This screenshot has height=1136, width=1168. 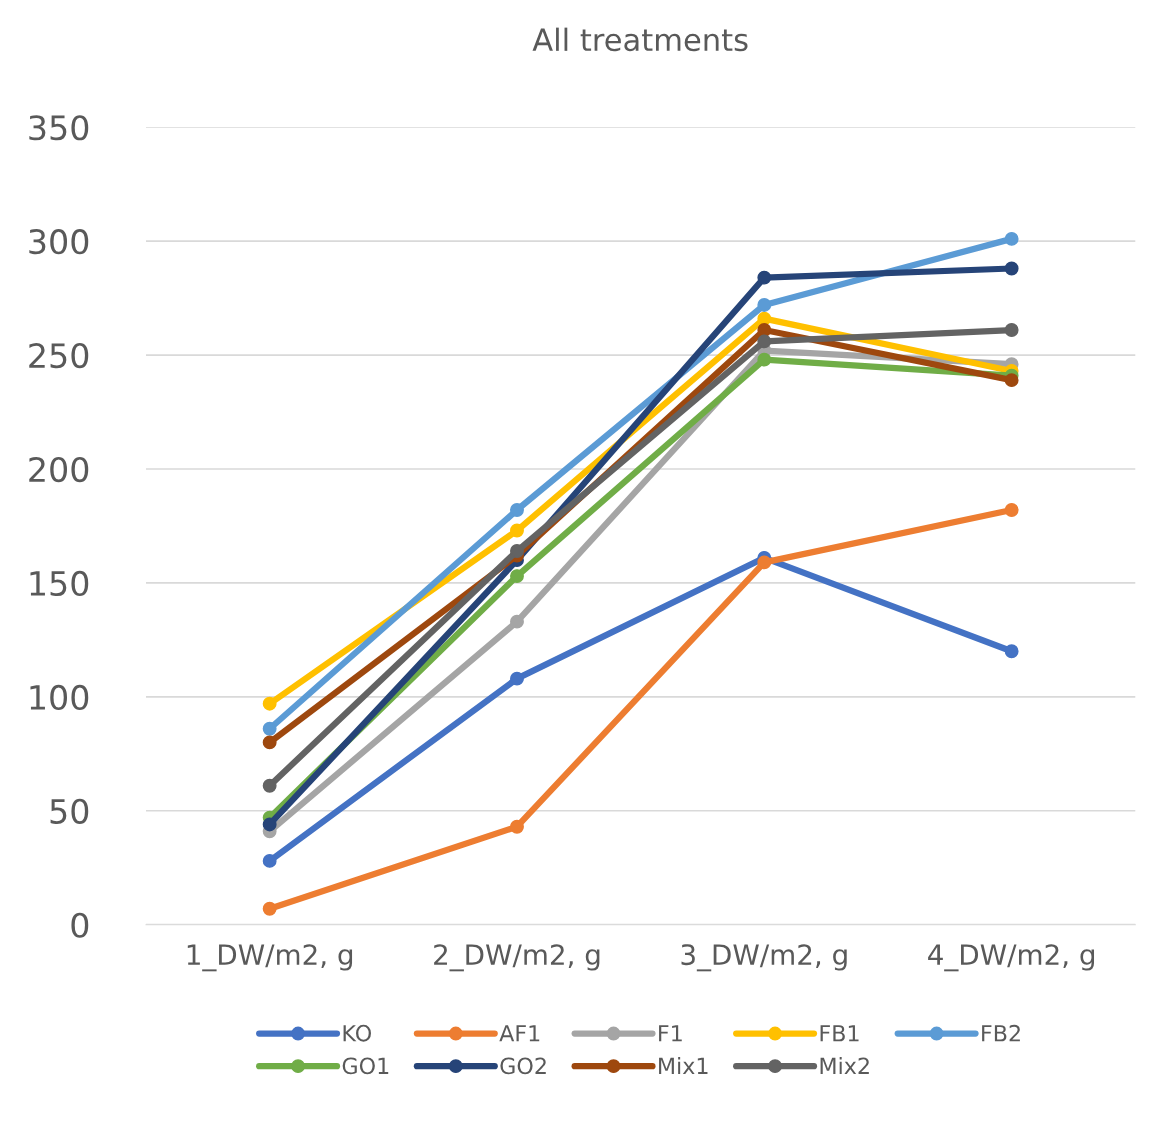 I want to click on chart-title: All treatments, so click(x=640, y=39).